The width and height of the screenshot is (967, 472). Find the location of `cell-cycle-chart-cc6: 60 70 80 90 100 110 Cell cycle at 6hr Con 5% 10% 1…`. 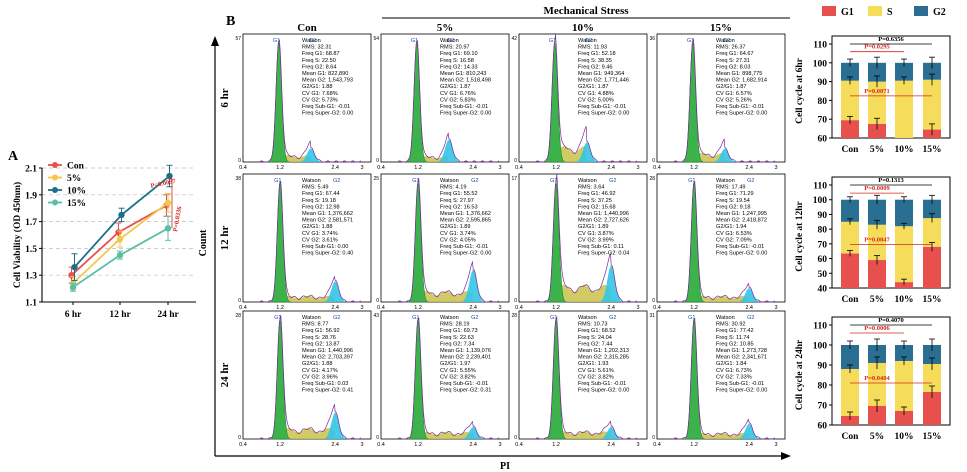

cell-cycle-chart-cc6: 60 70 80 90 100 110 Cell cycle at 6hr Con 5% 10% 1… is located at coordinates (873, 95).